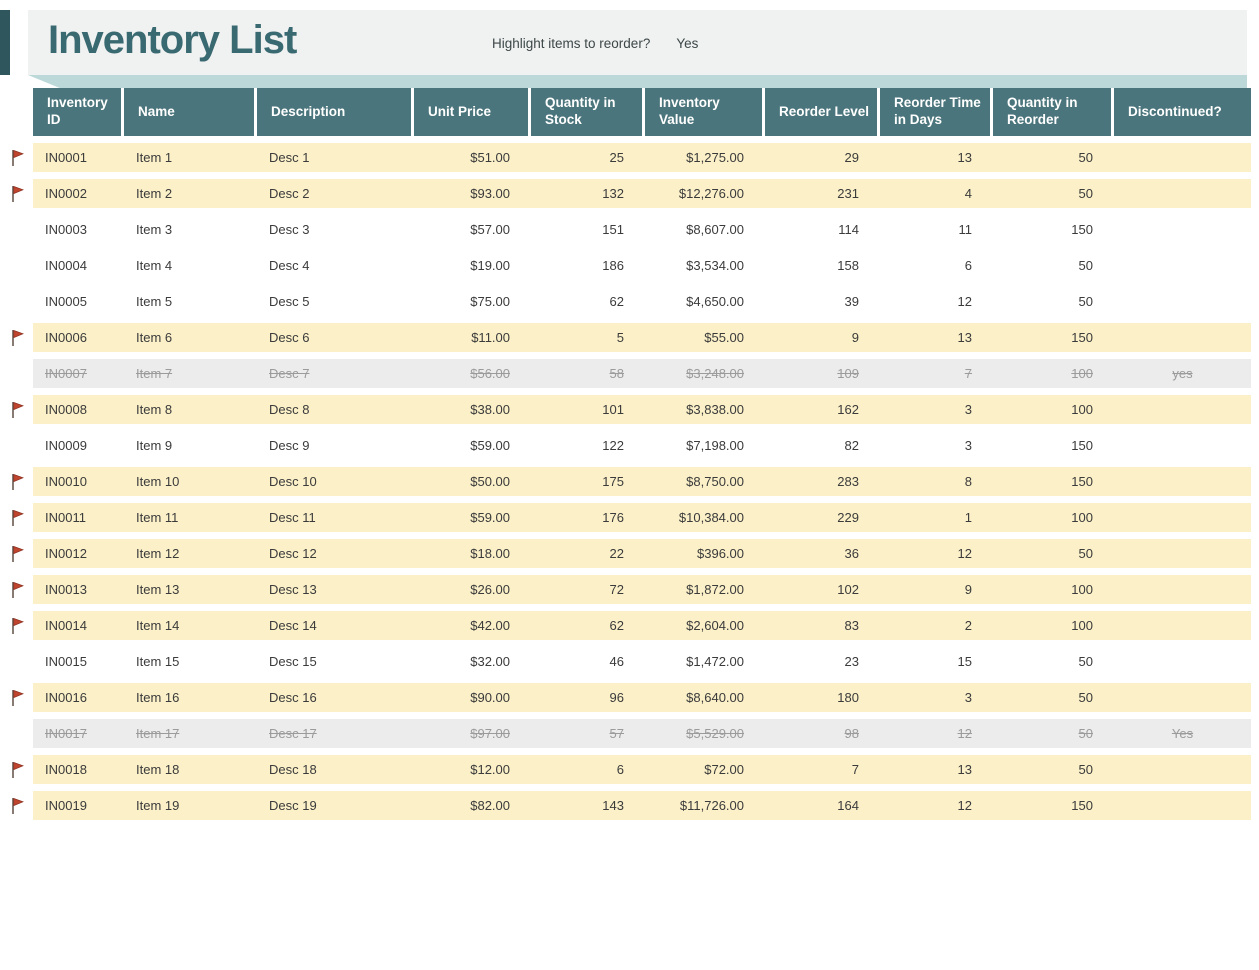 This screenshot has height=970, width=1259. Describe the element at coordinates (157, 517) in the screenshot. I see `cell-name: Item 11` at that location.